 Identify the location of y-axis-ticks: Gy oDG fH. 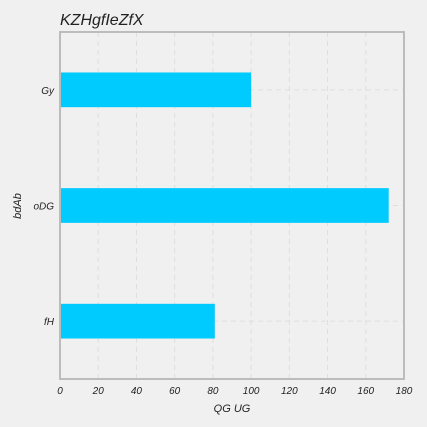
(44, 207).